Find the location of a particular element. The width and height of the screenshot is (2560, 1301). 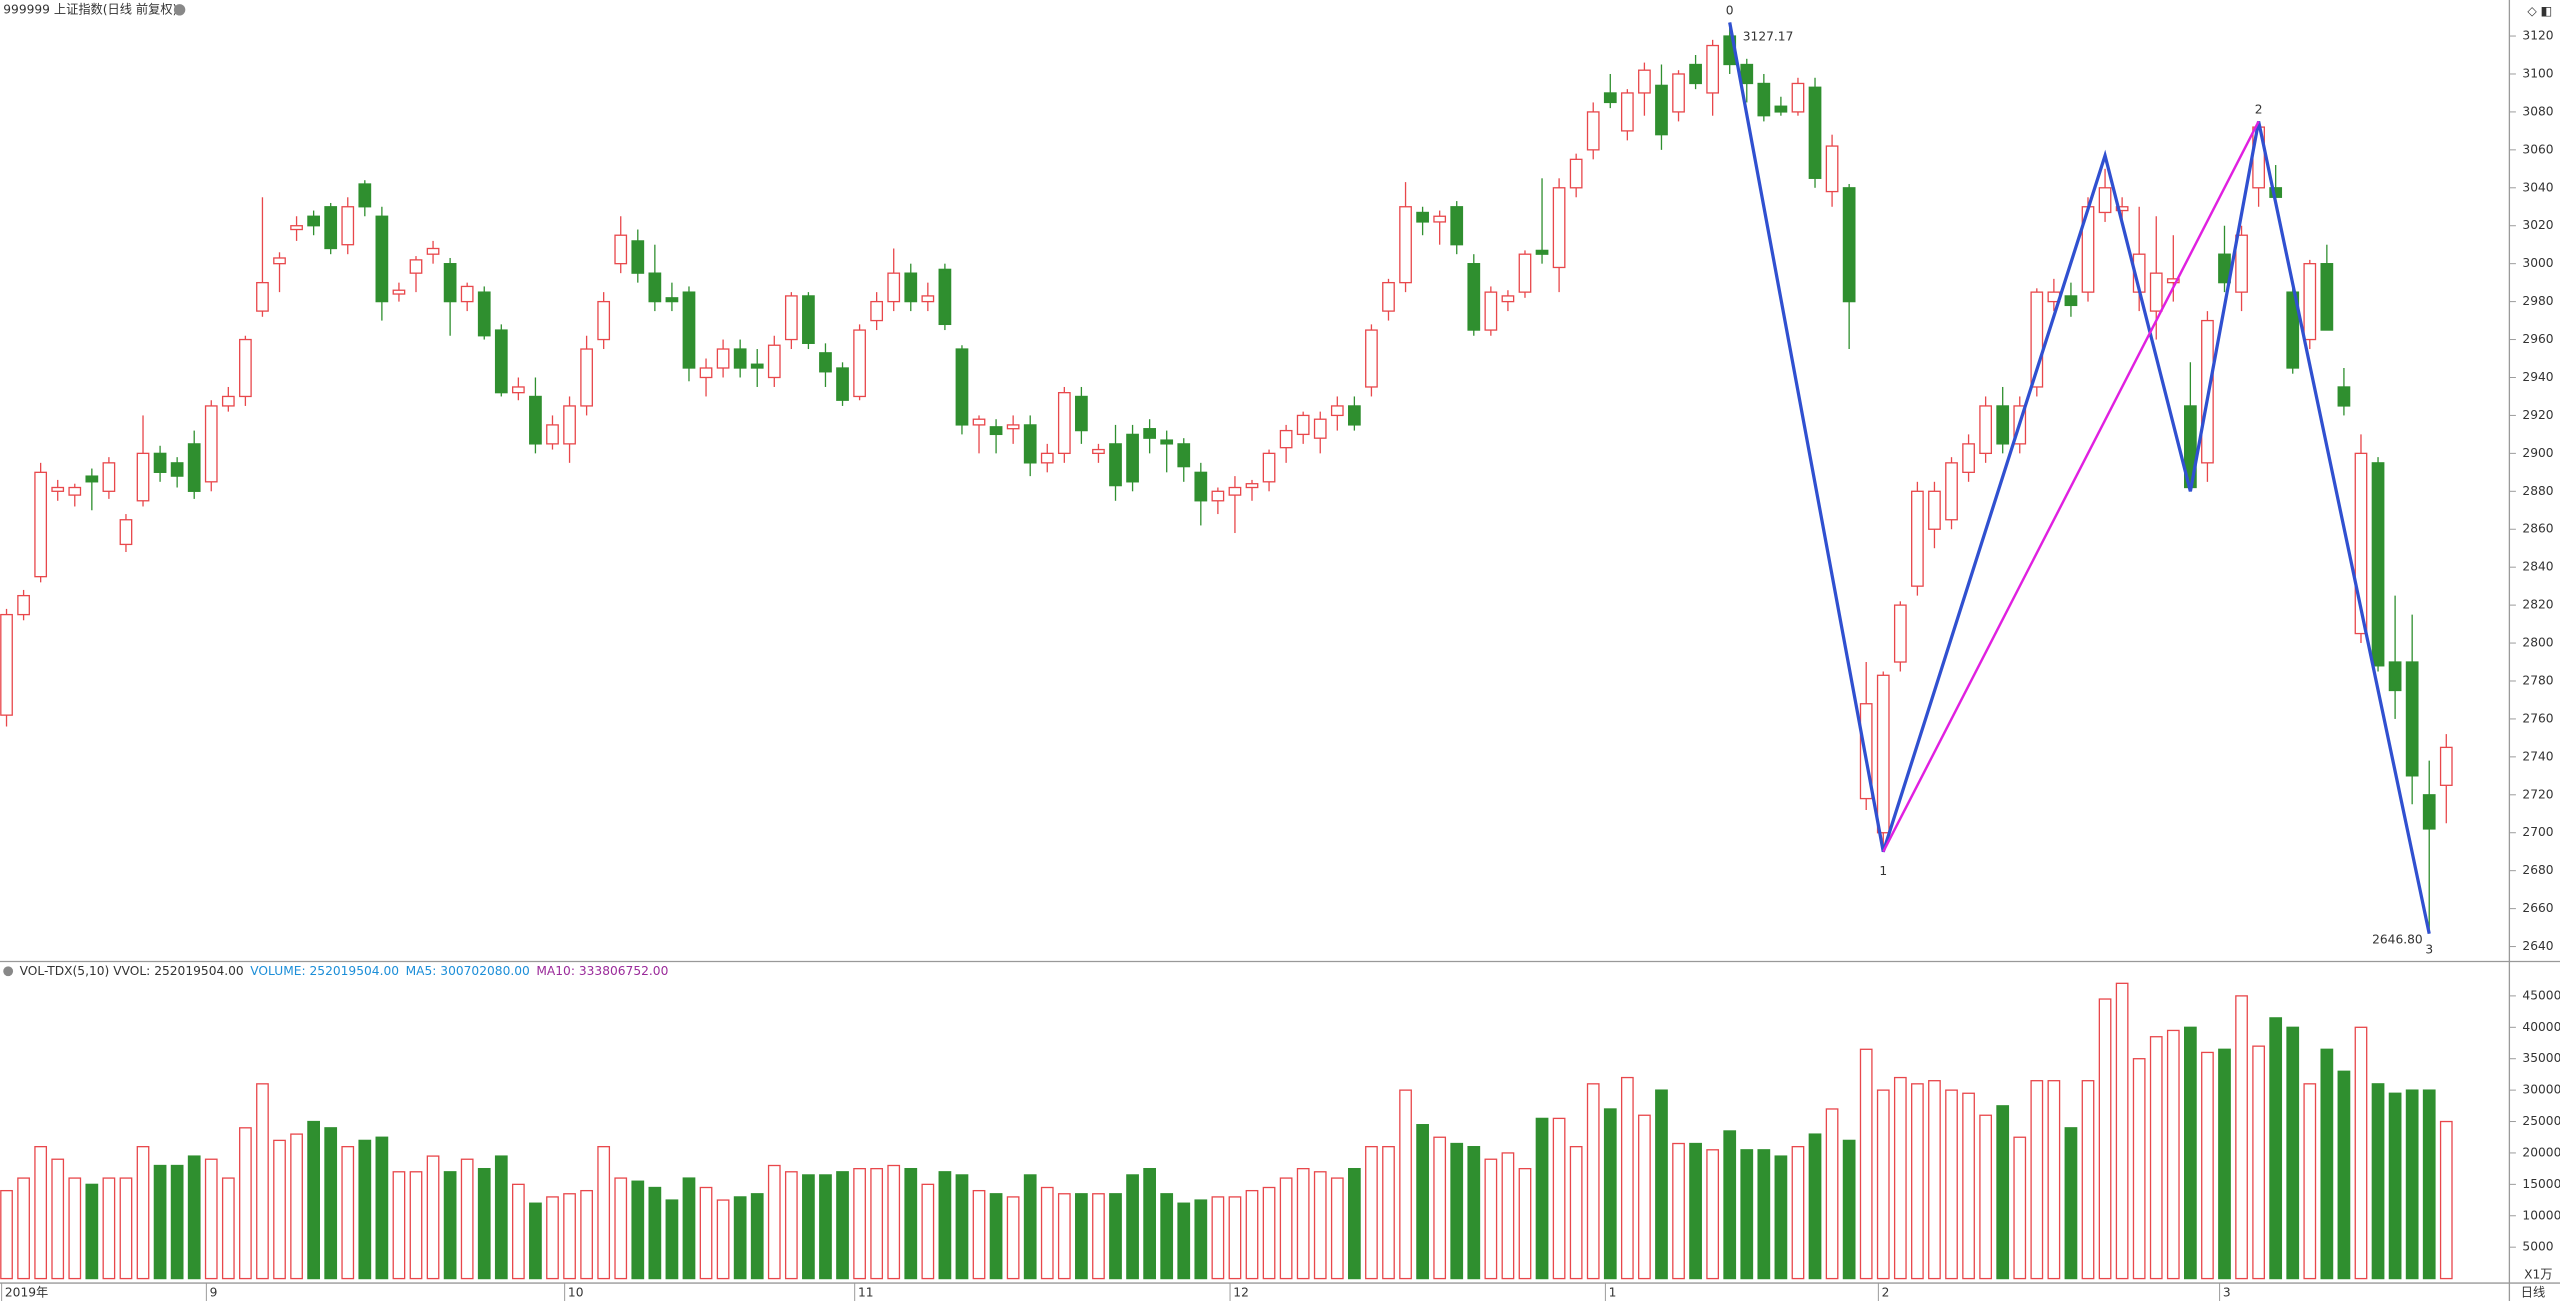

x-tick-label: 9 is located at coordinates (214, 1292).